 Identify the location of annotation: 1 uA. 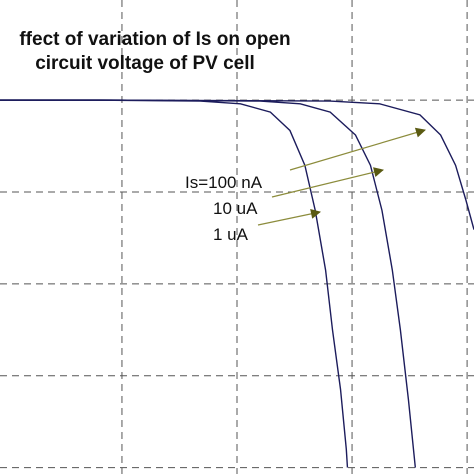
(231, 234).